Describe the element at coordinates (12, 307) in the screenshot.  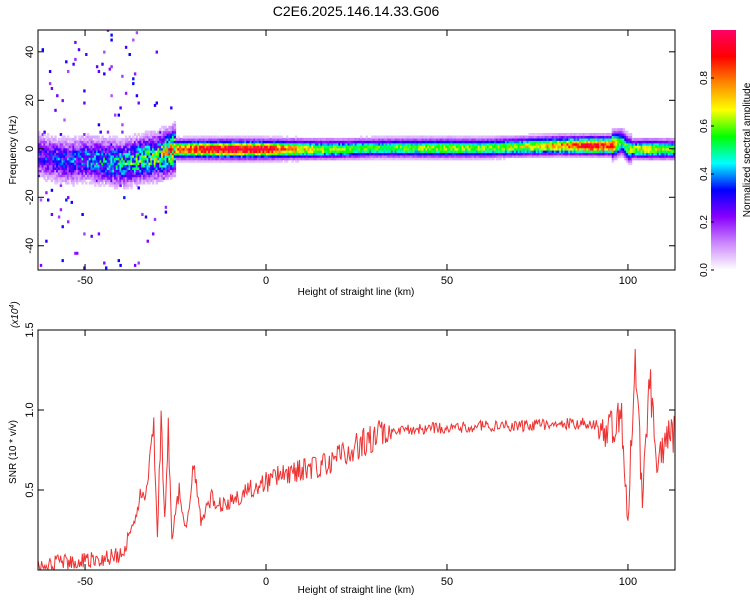
I see `multiplier-exponent: 4` at that location.